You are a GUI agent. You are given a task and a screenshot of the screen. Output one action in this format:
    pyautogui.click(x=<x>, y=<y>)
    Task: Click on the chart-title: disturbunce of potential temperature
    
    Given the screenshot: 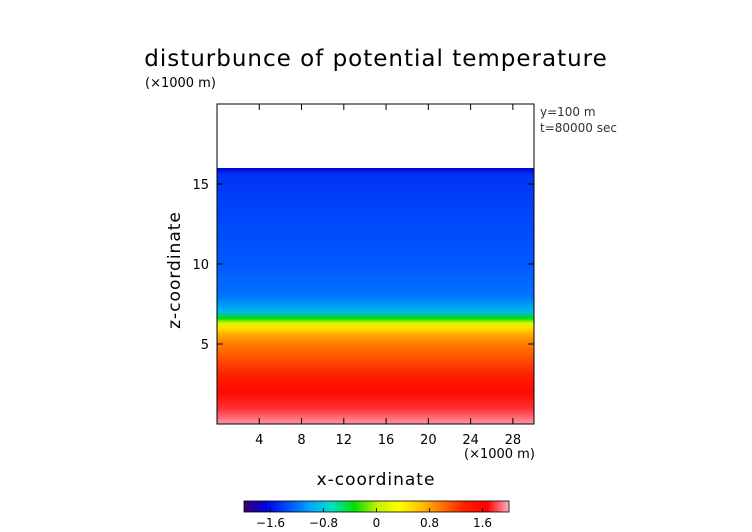 What is the action you would take?
    pyautogui.click(x=376, y=59)
    